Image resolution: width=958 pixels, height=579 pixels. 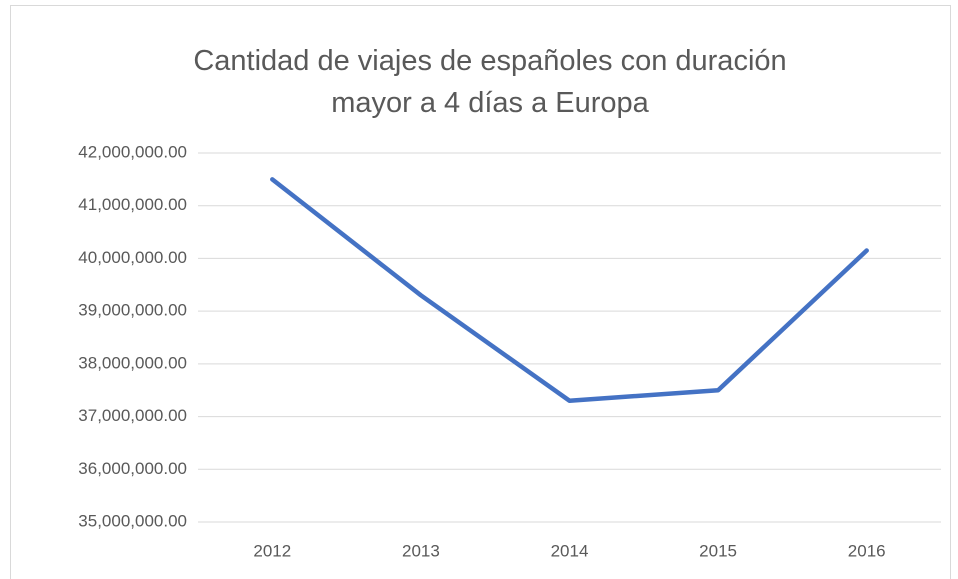 What do you see at coordinates (718, 550) in the screenshot?
I see `x-tick-label: 2015` at bounding box center [718, 550].